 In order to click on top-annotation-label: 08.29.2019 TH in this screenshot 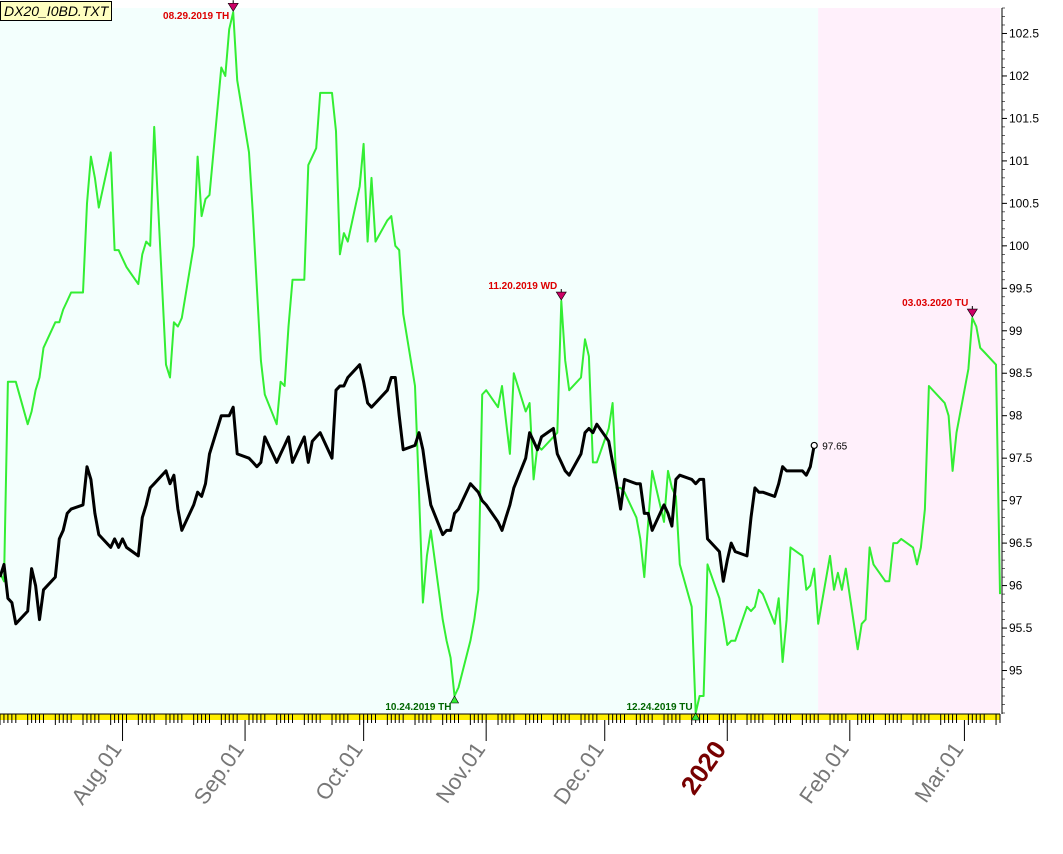, I will do `click(196, 16)`.